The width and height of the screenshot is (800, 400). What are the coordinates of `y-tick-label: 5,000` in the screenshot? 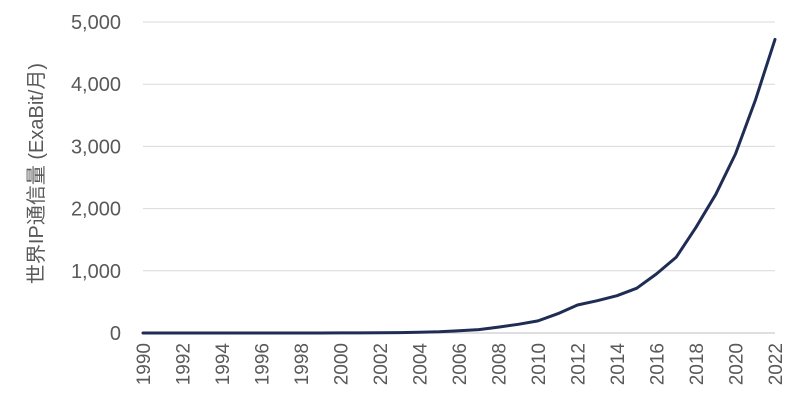 It's located at (96, 23).